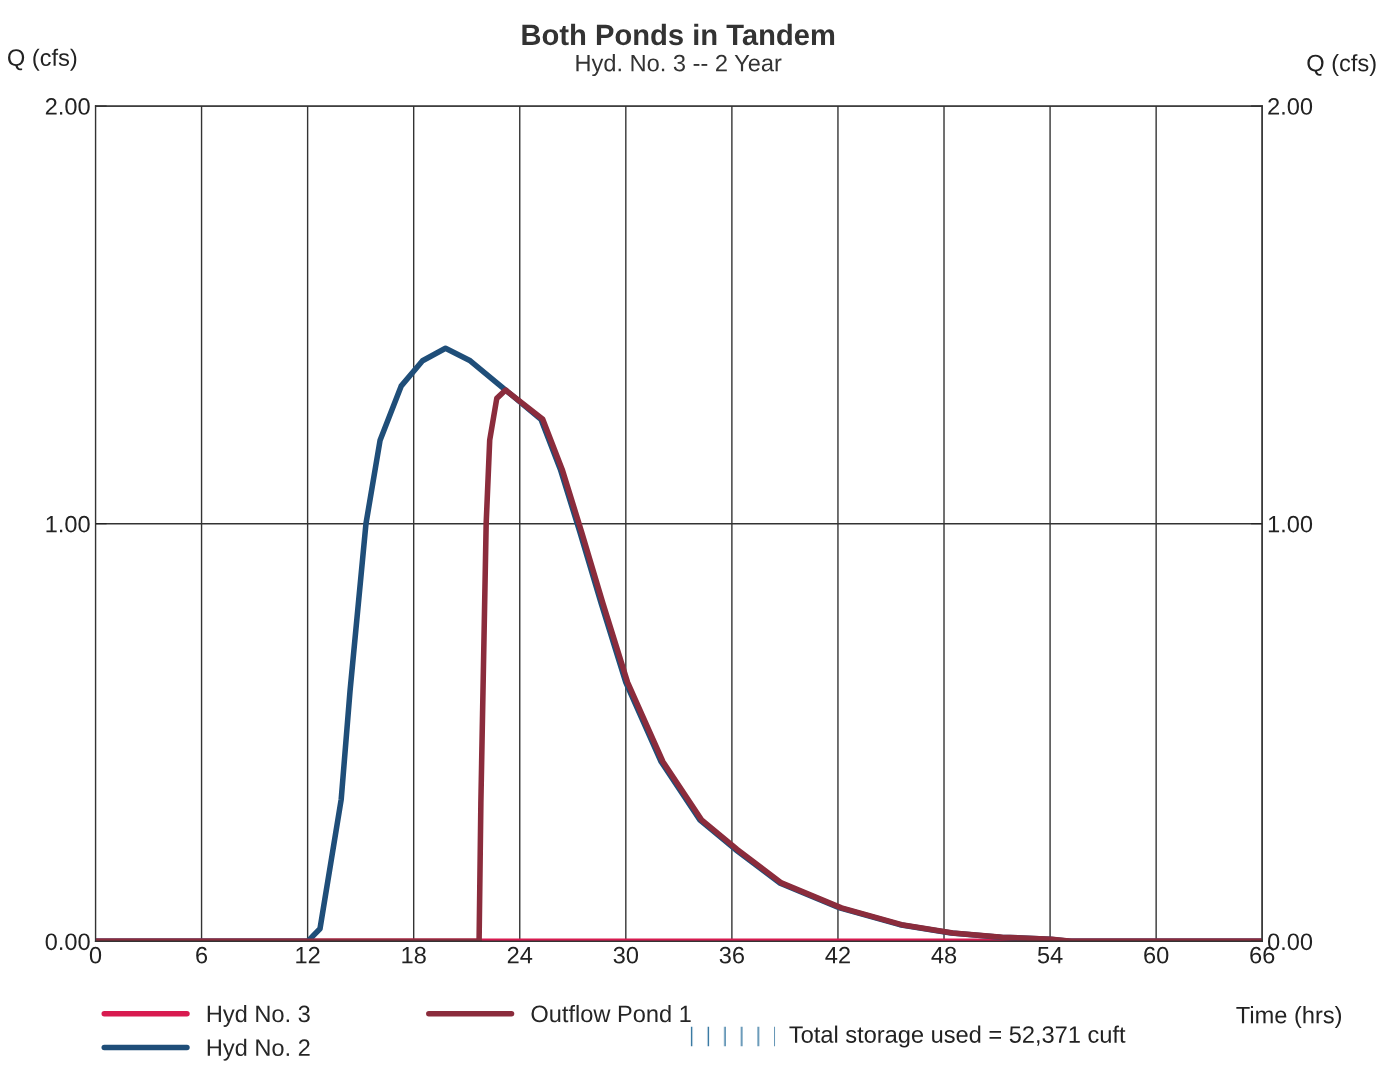 The image size is (1384, 1082). Describe the element at coordinates (67, 942) in the screenshot. I see `y-tick-label: 0.00` at that location.